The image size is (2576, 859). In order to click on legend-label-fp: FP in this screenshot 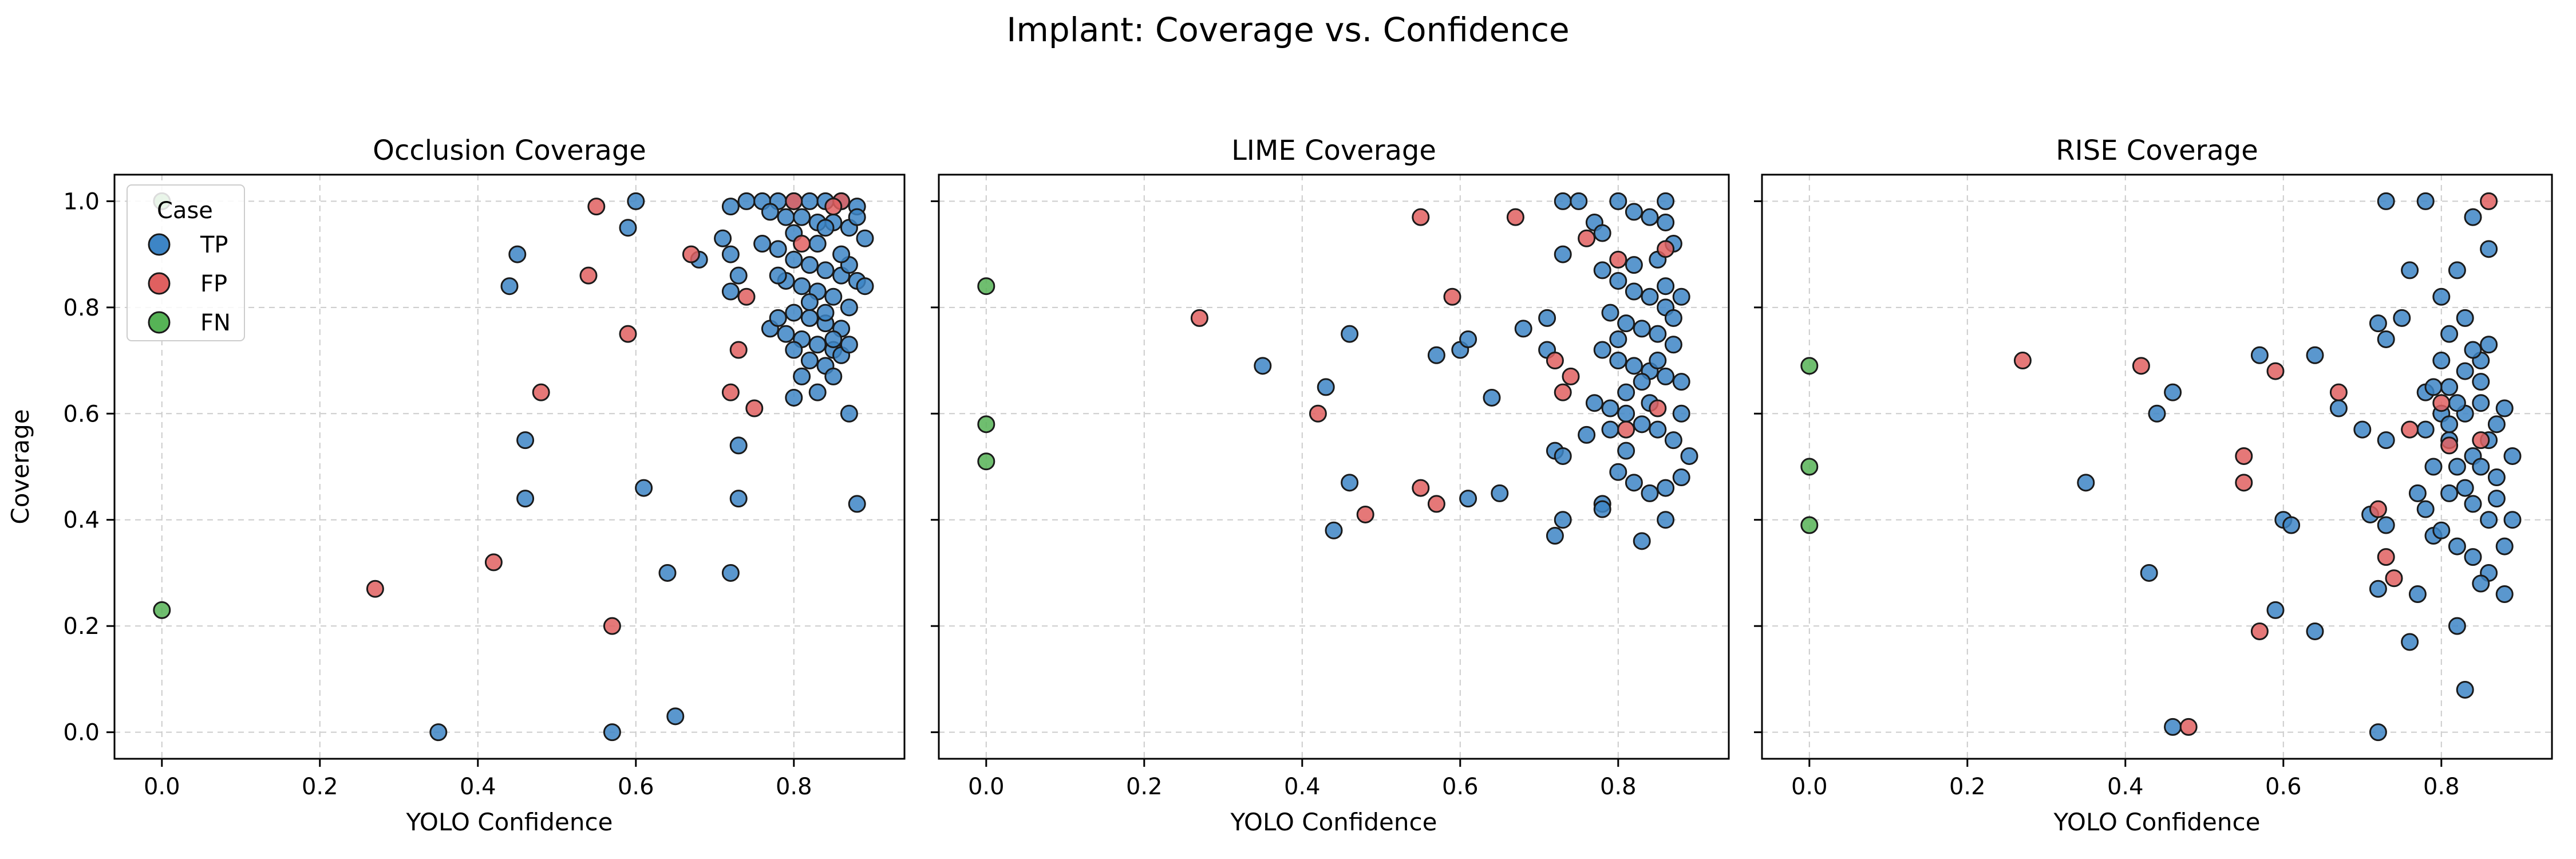, I will do `click(213, 284)`.